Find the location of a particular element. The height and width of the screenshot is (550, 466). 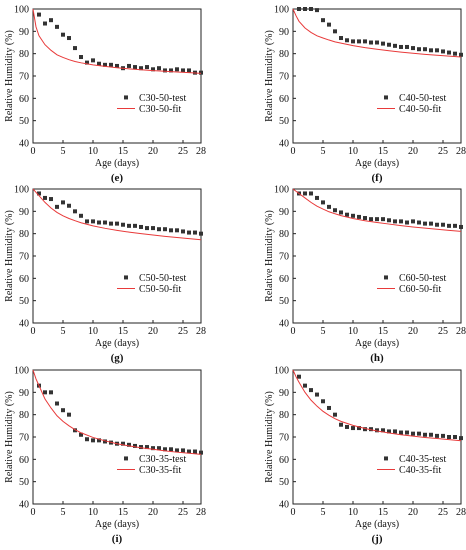

y-tick-label: 70 is located at coordinates (24, 77).